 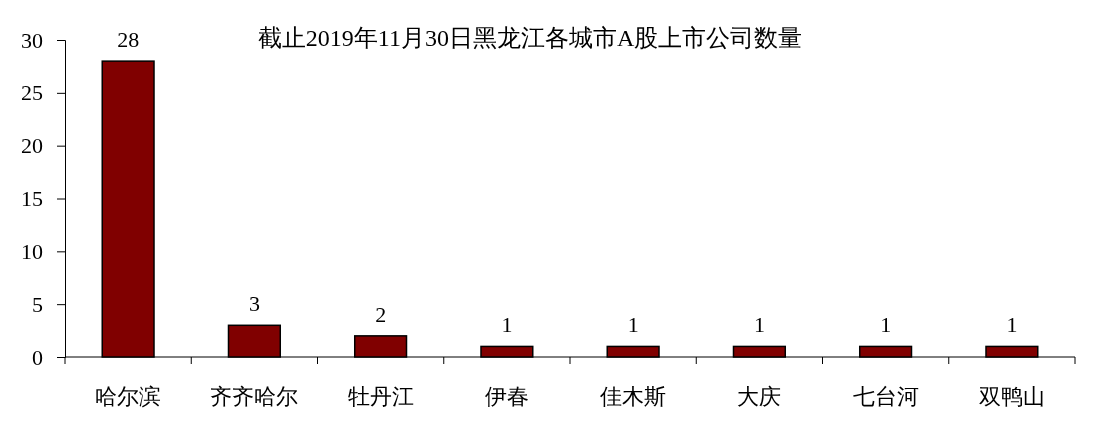 What do you see at coordinates (1011, 396) in the screenshot?
I see `x-tick-label: 双鸭山` at bounding box center [1011, 396].